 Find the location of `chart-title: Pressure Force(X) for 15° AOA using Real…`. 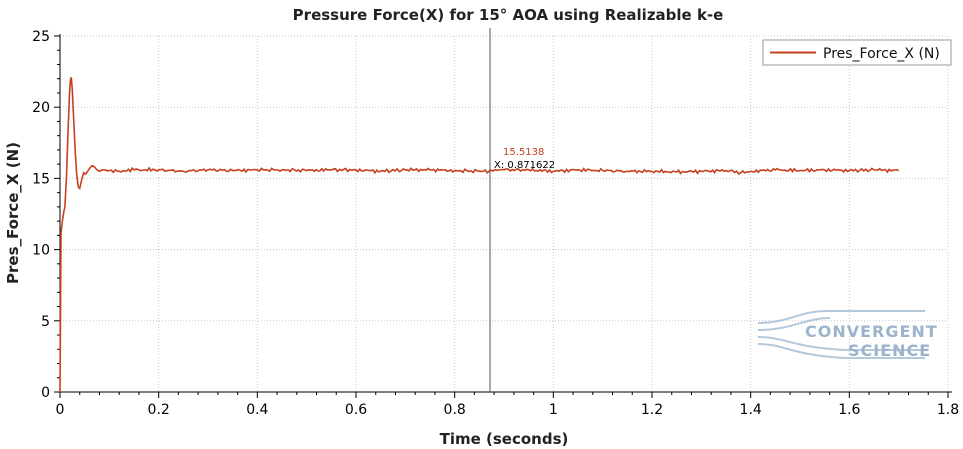

chart-title: Pressure Force(X) for 15° AOA using Real… is located at coordinates (508, 15).